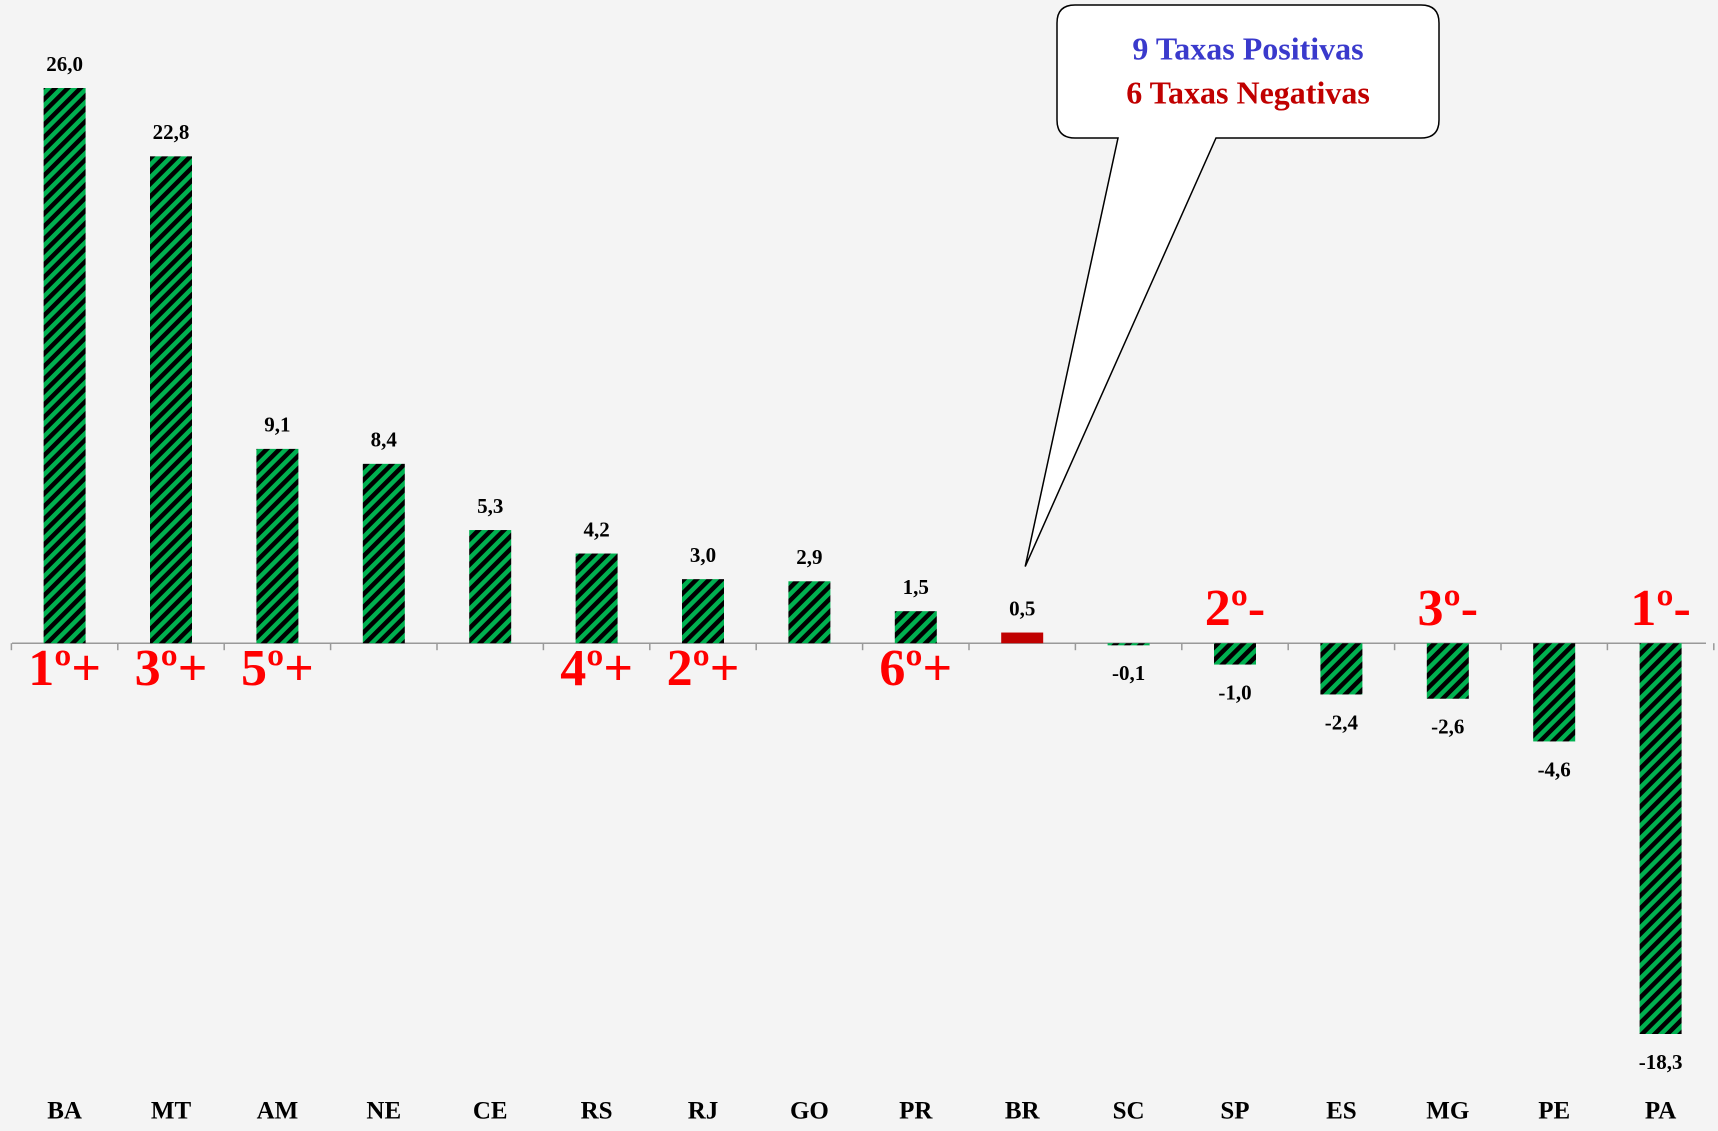 Image resolution: width=1718 pixels, height=1131 pixels. What do you see at coordinates (1022, 608) in the screenshot?
I see `data-label: 0,5` at bounding box center [1022, 608].